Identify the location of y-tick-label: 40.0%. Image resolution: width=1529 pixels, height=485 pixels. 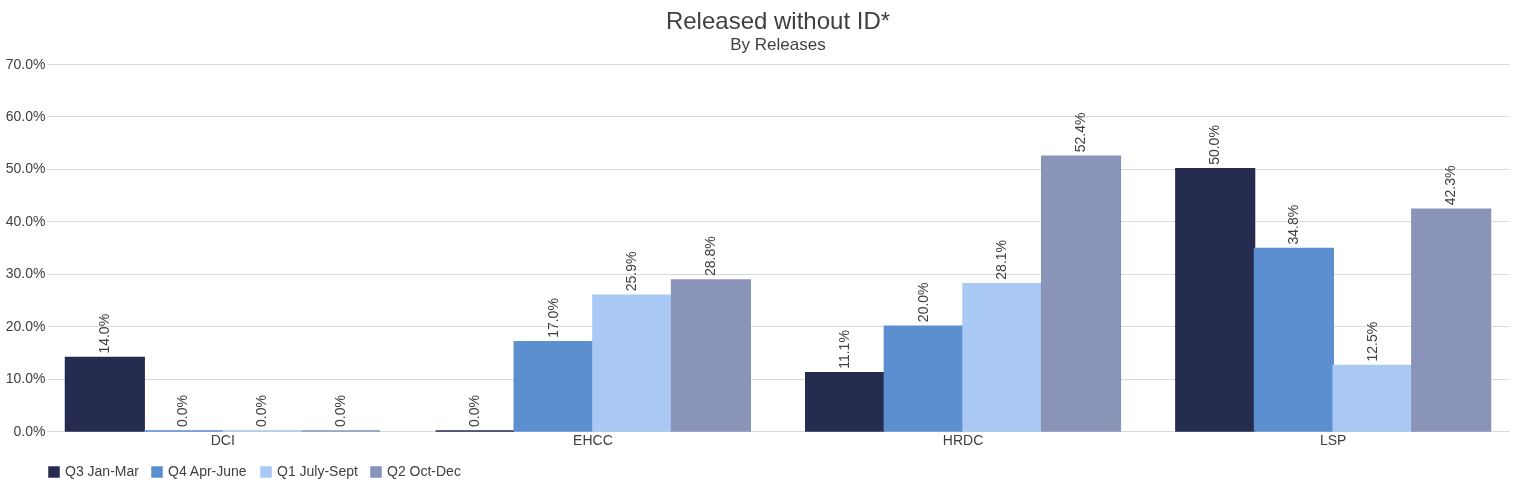
(25, 220).